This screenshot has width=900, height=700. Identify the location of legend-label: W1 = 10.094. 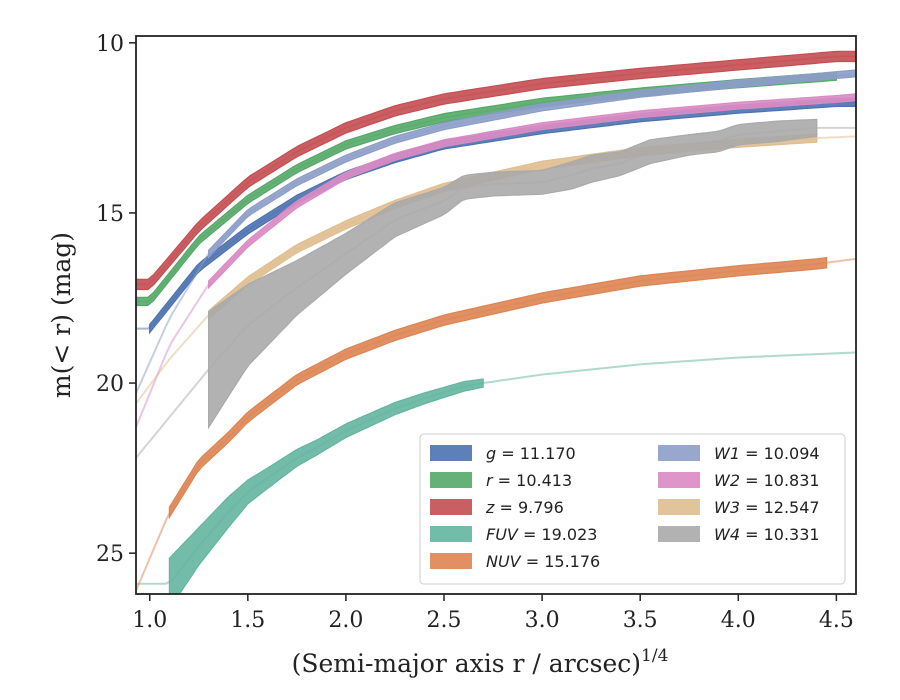
(767, 453).